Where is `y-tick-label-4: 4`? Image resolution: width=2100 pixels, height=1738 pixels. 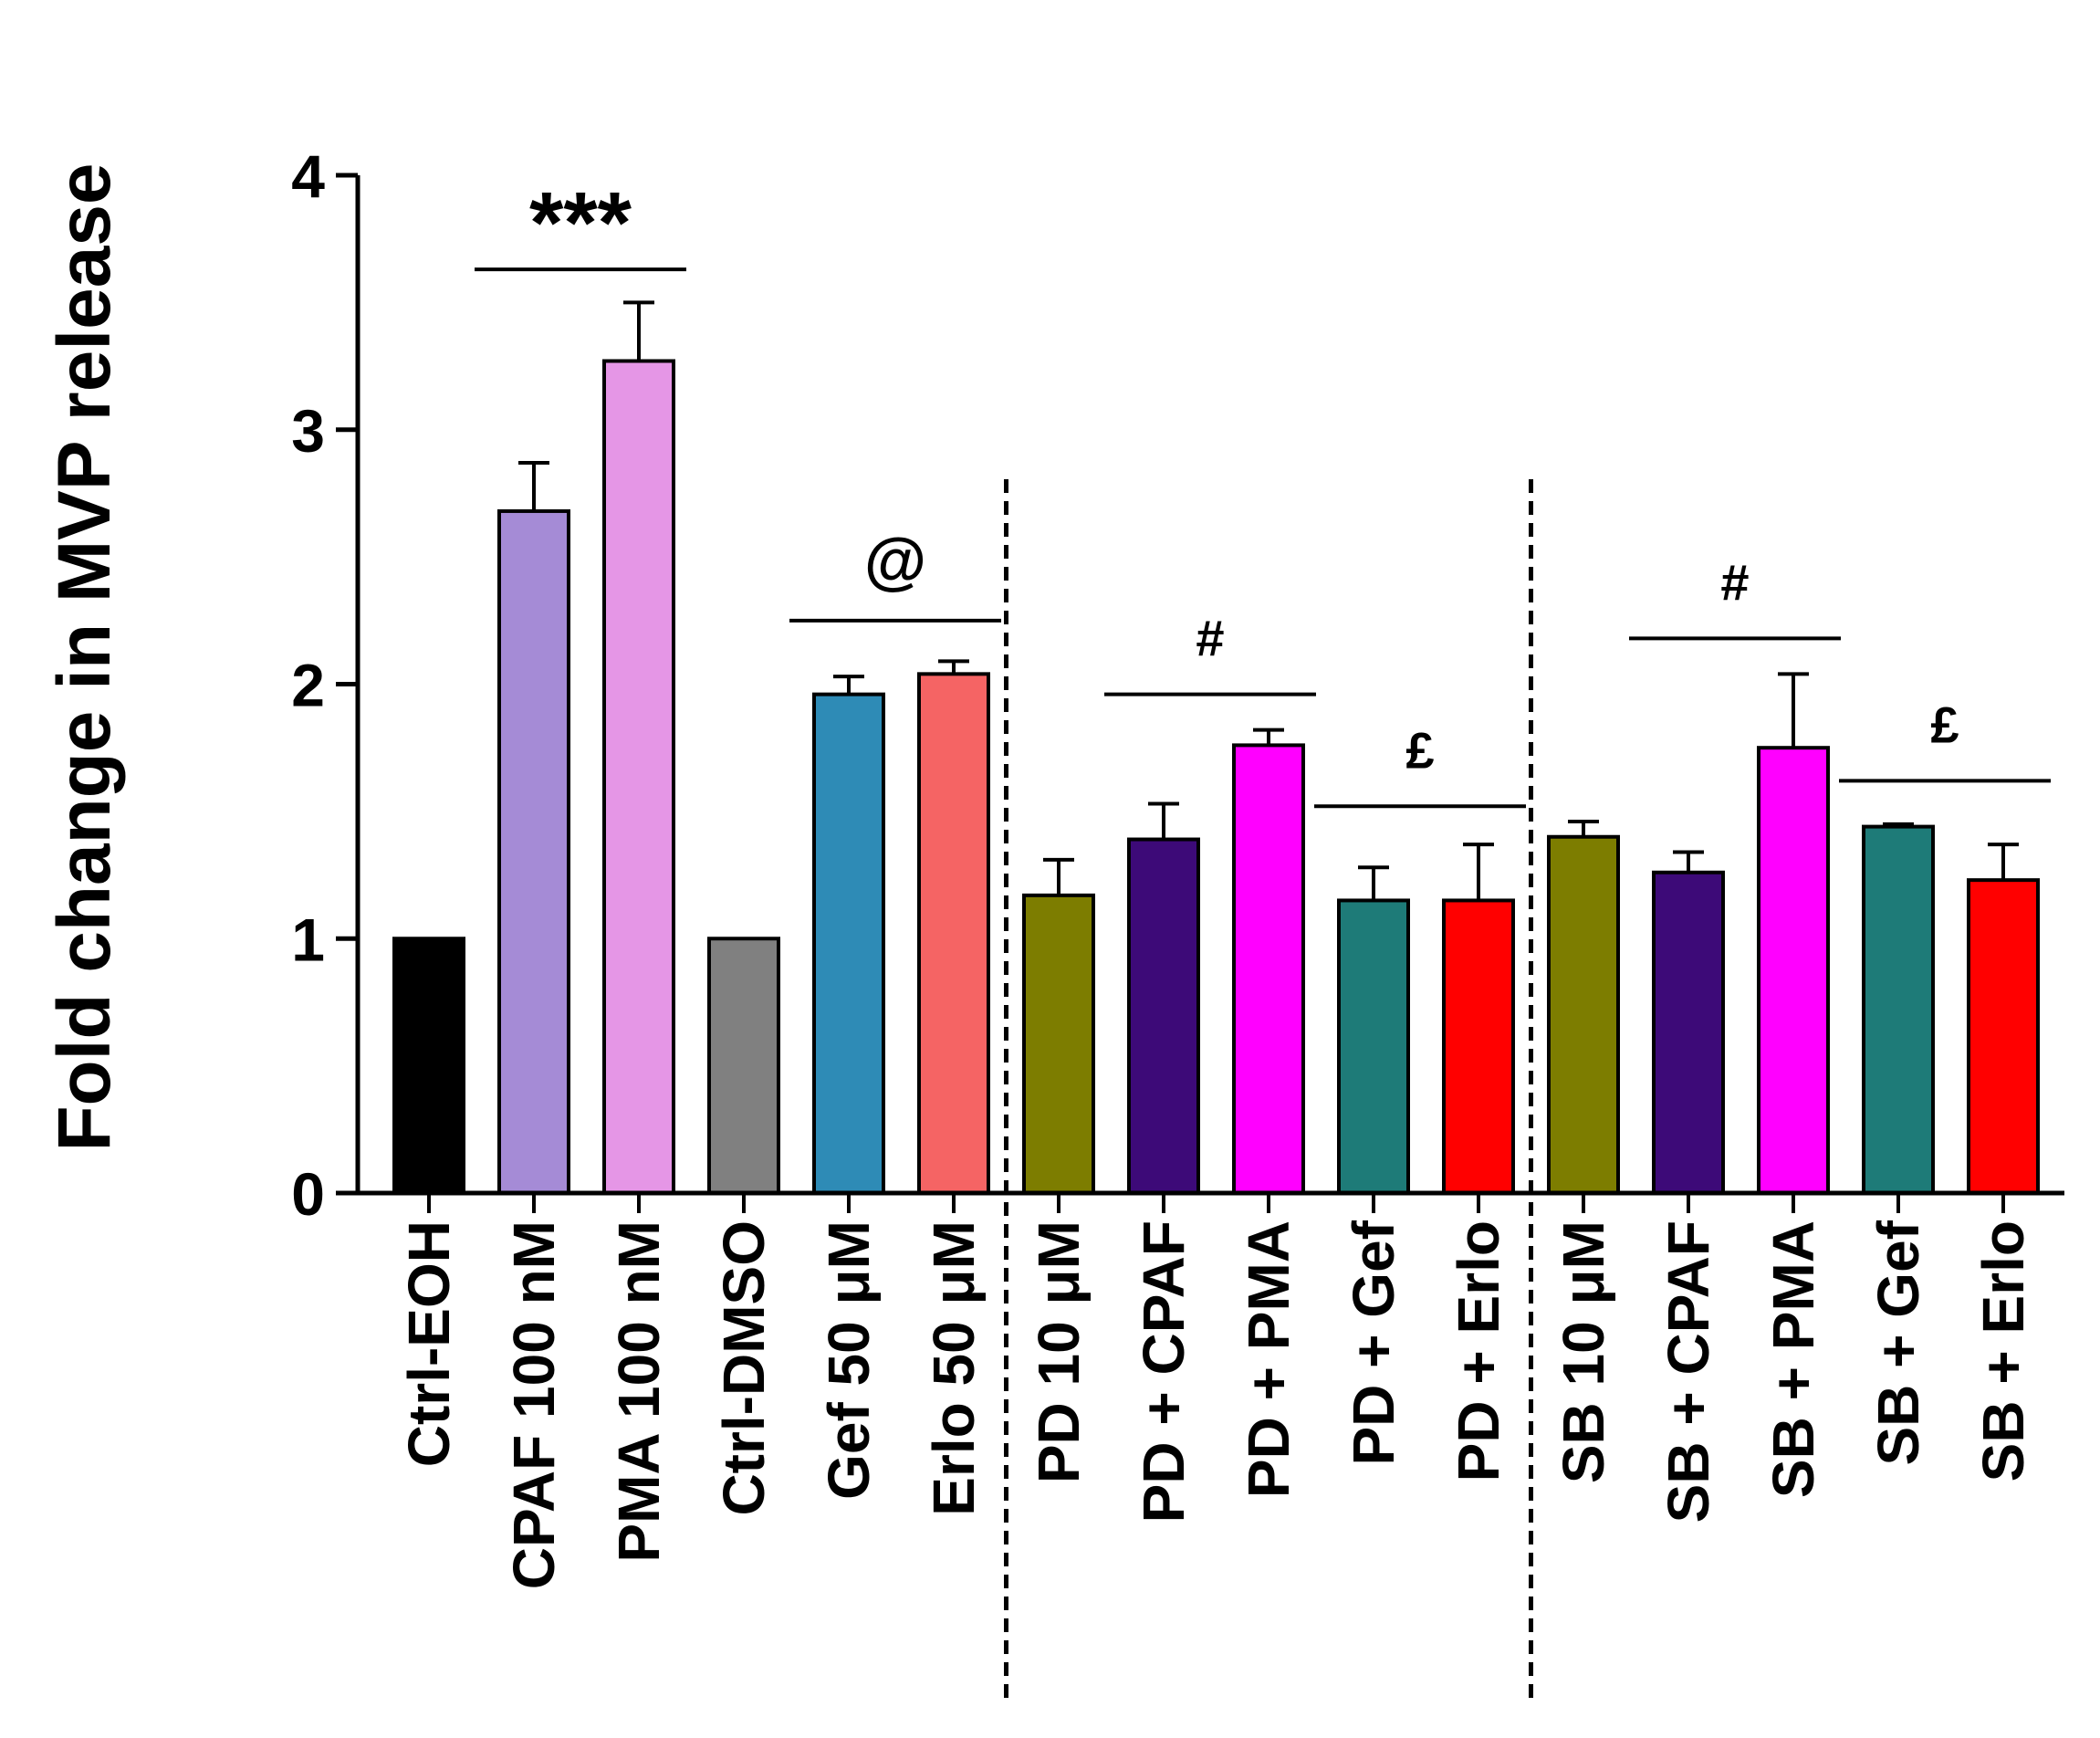
y-tick-label-4: 4 is located at coordinates (308, 176).